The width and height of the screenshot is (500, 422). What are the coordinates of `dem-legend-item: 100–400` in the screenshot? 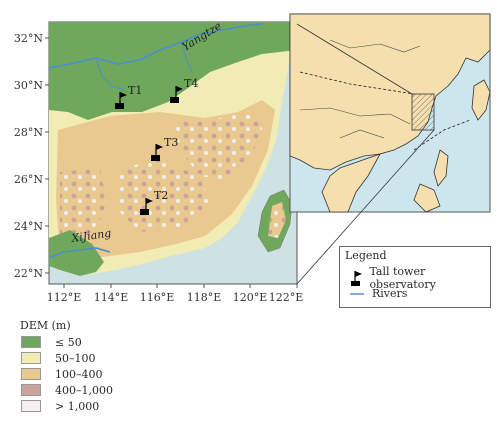 It's located at (62, 374).